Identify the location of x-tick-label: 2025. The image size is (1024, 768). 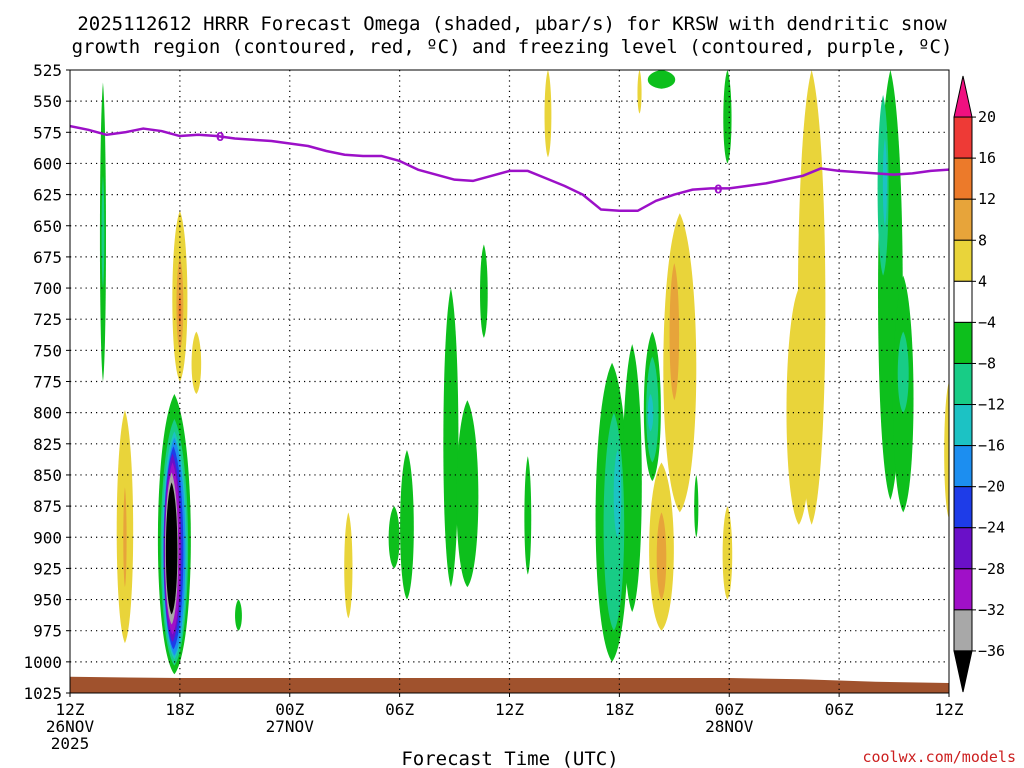
(70, 743).